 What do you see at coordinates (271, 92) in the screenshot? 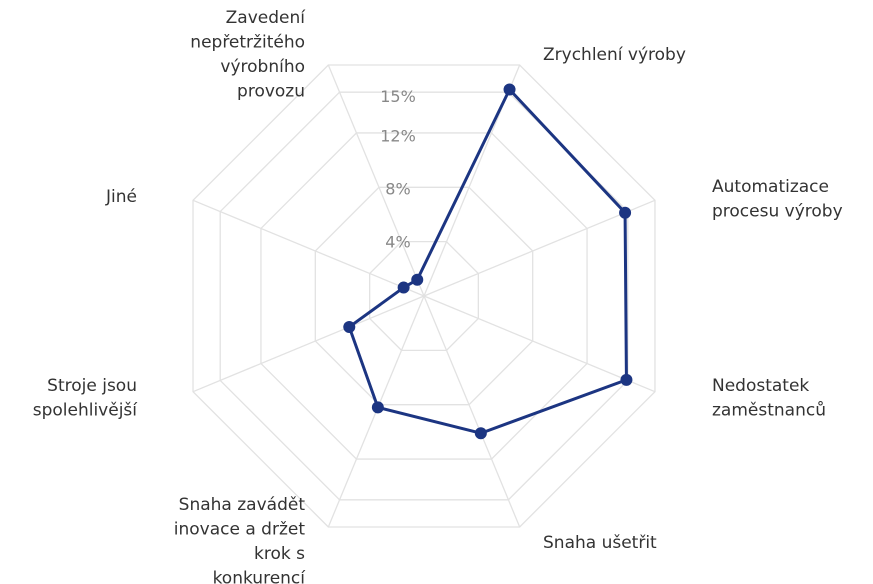
I see `axis-label-line: provozu` at bounding box center [271, 92].